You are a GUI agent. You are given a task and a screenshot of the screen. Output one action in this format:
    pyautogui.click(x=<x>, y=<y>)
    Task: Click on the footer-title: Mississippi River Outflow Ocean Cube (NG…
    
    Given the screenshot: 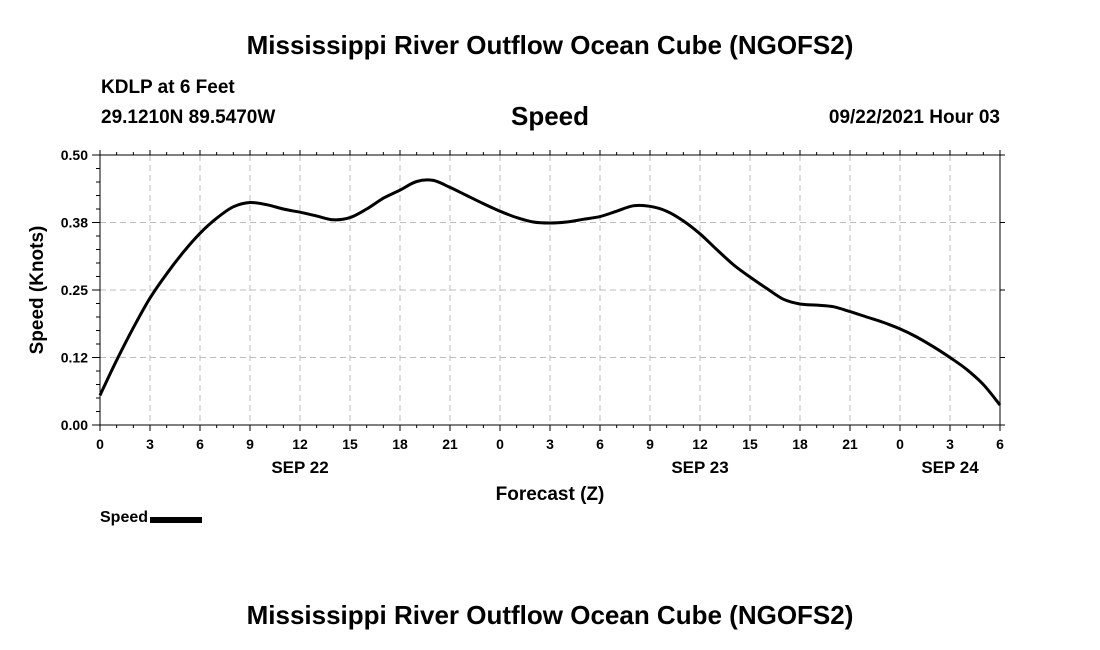 What is the action you would take?
    pyautogui.click(x=550, y=615)
    